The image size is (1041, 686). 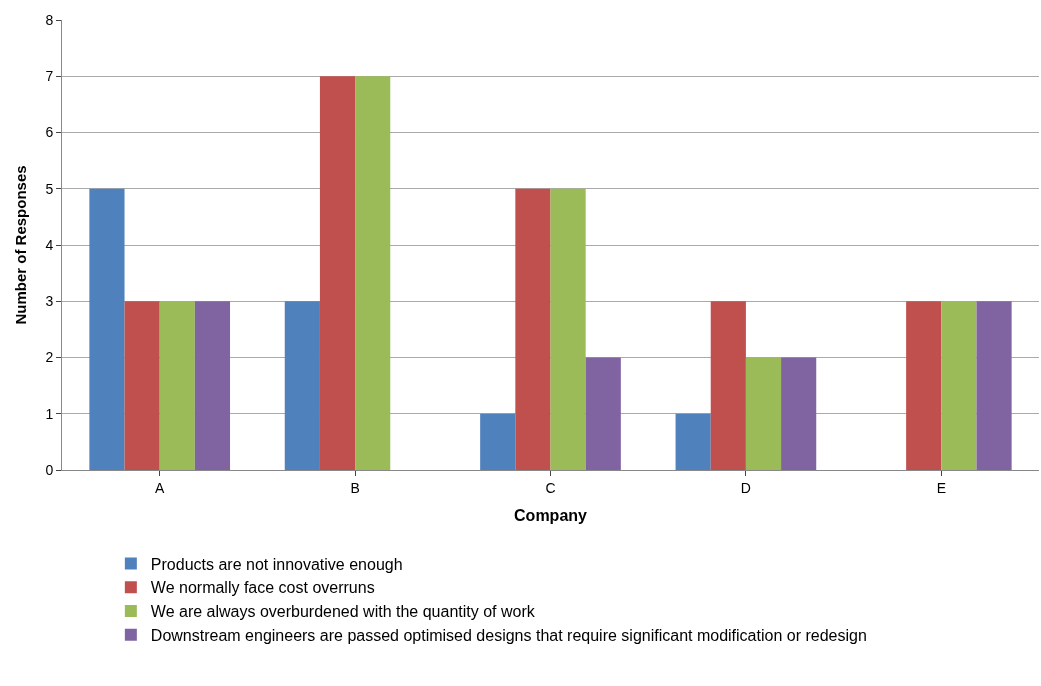 What do you see at coordinates (49, 413) in the screenshot?
I see `y-tick-label: 1` at bounding box center [49, 413].